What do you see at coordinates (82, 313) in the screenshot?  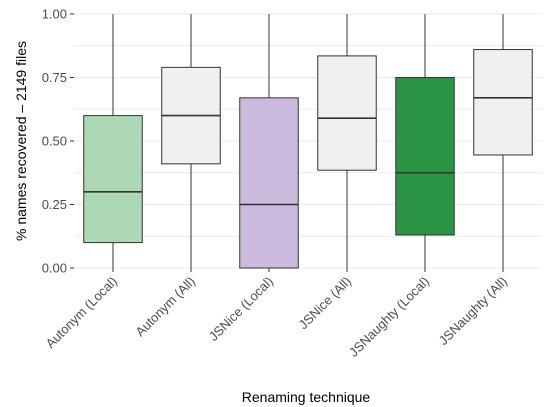 I see `x-tick-label: Autonym (Local)` at bounding box center [82, 313].